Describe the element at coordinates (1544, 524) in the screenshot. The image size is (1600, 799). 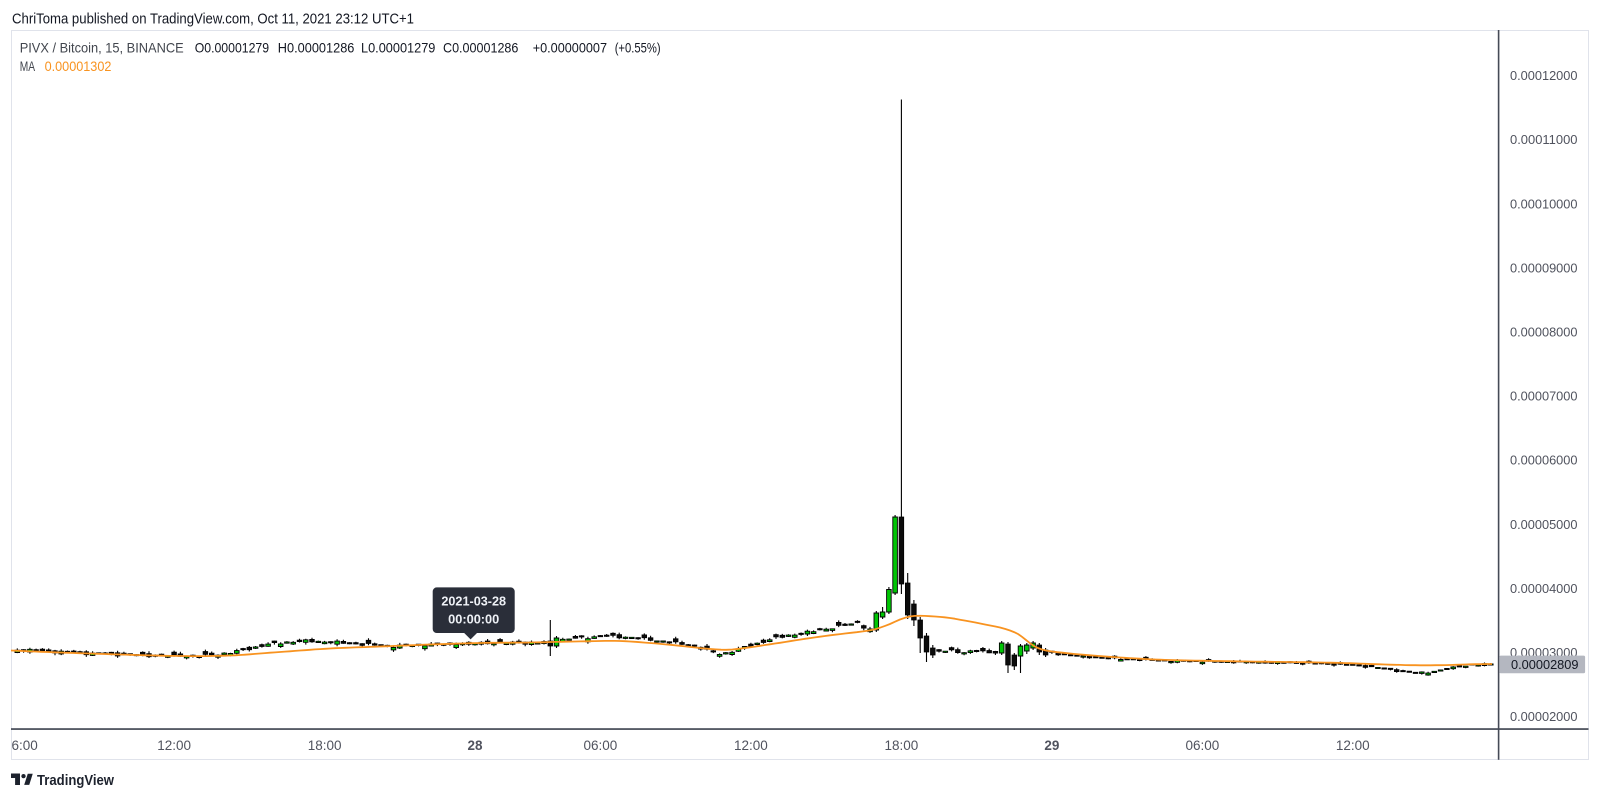
I see `svg-text: 0.00005000` at that location.